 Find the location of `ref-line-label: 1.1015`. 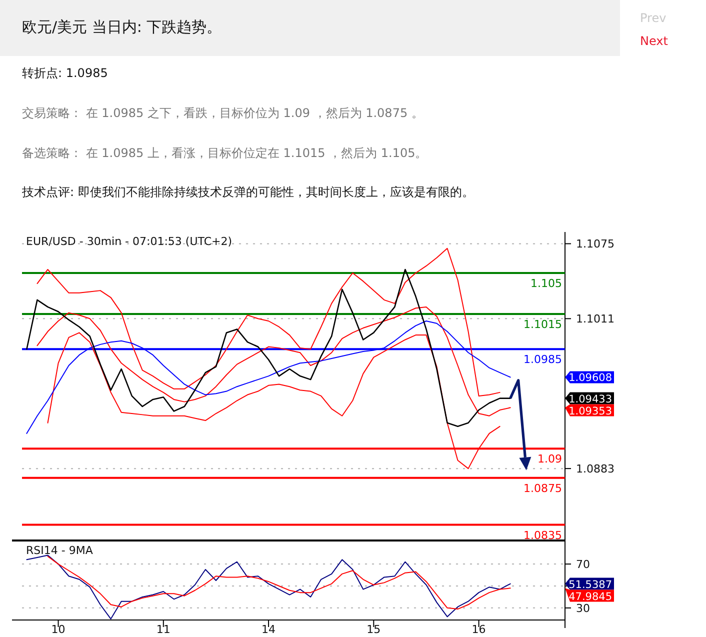

ref-line-label: 1.1015 is located at coordinates (543, 324).